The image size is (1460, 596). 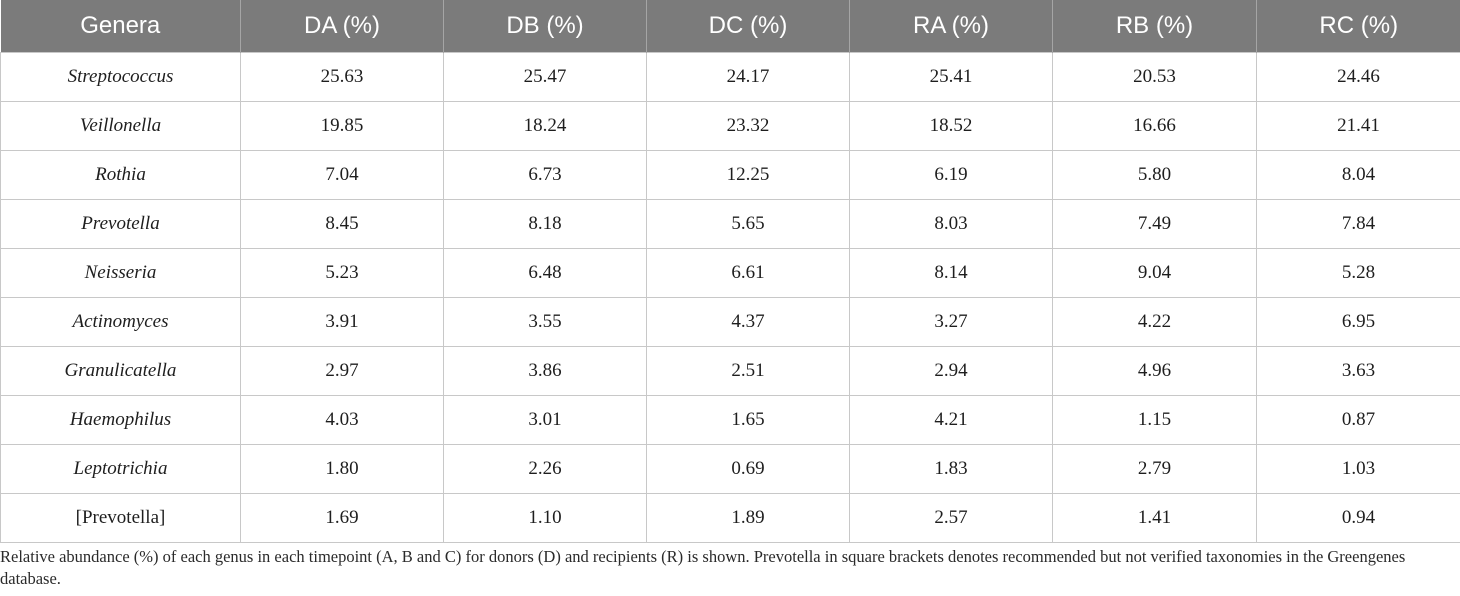 I want to click on genus-cell: Prevotella, so click(x=120, y=224).